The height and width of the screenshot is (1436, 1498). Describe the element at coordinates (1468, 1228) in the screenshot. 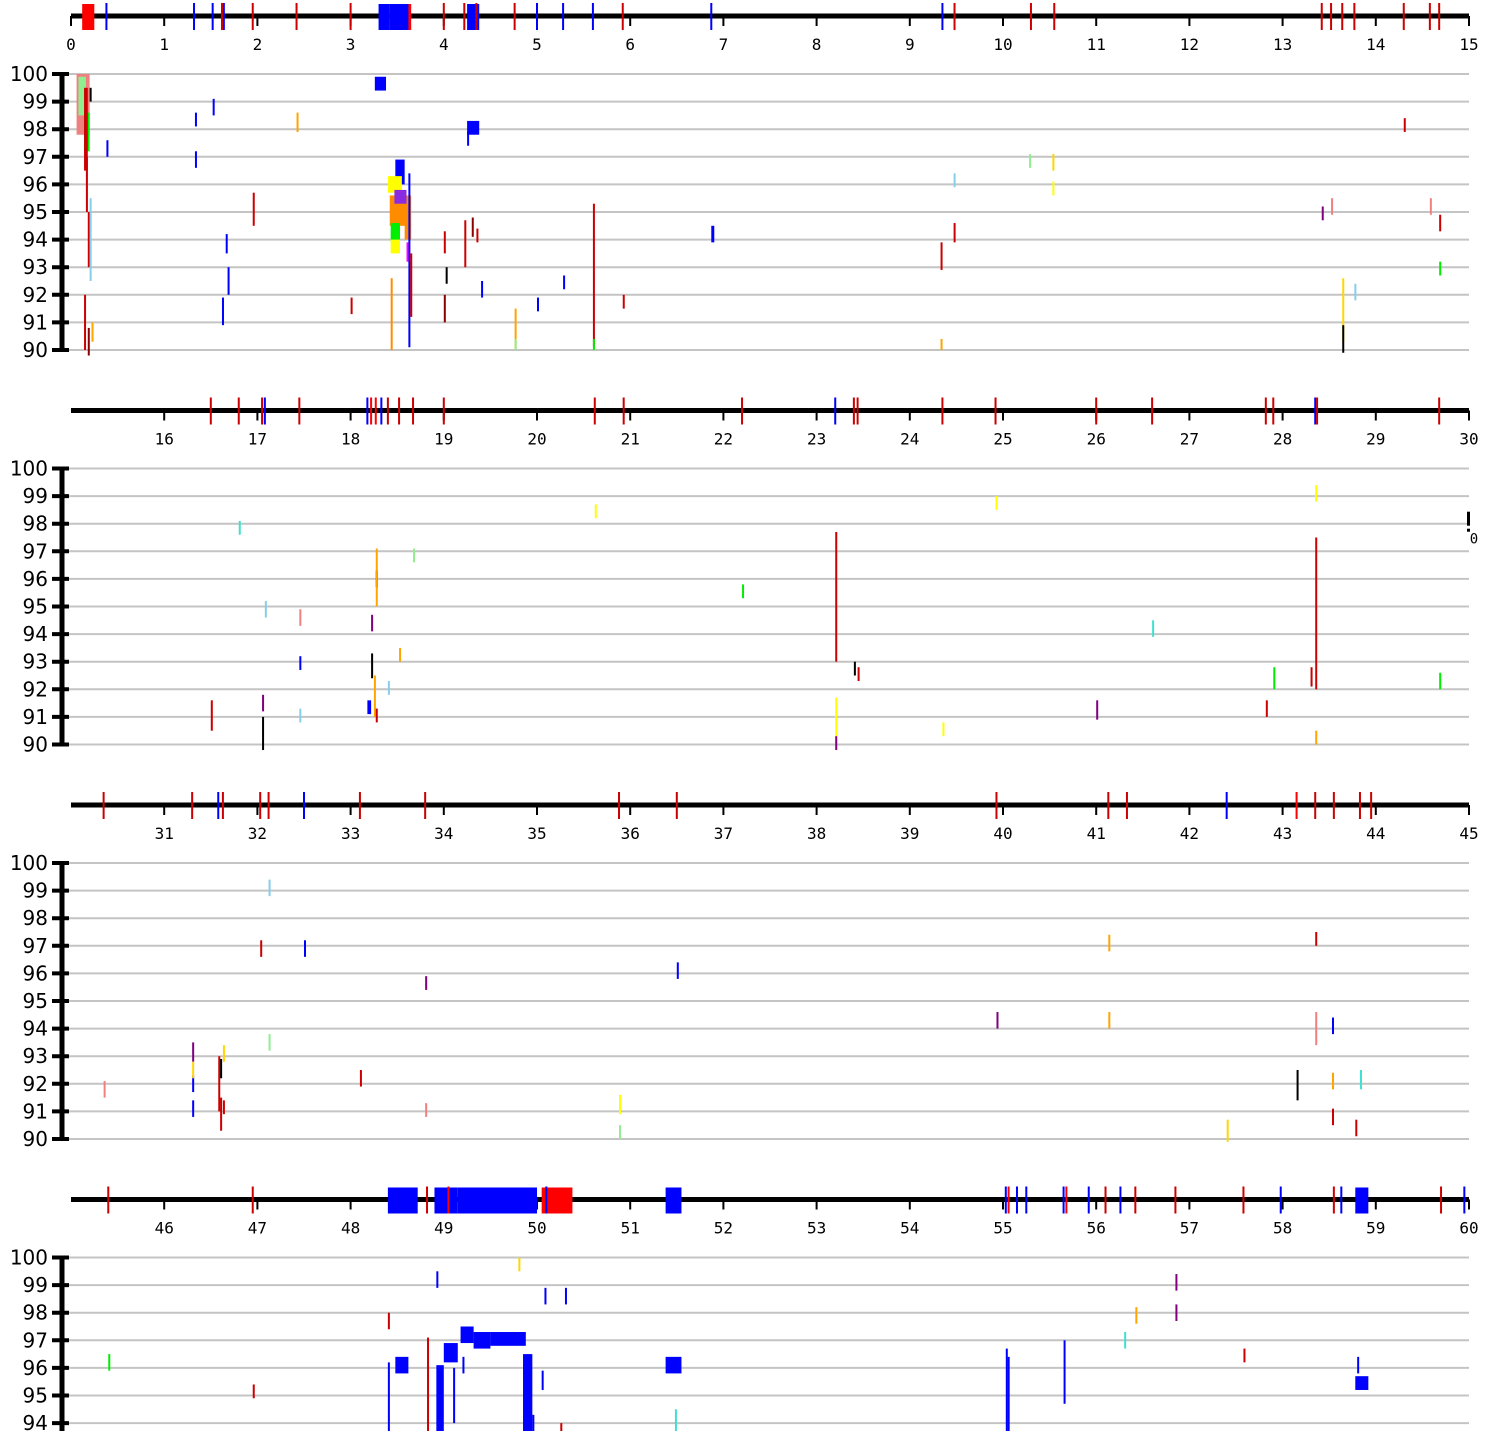

I see `x-tick-label: 60` at that location.